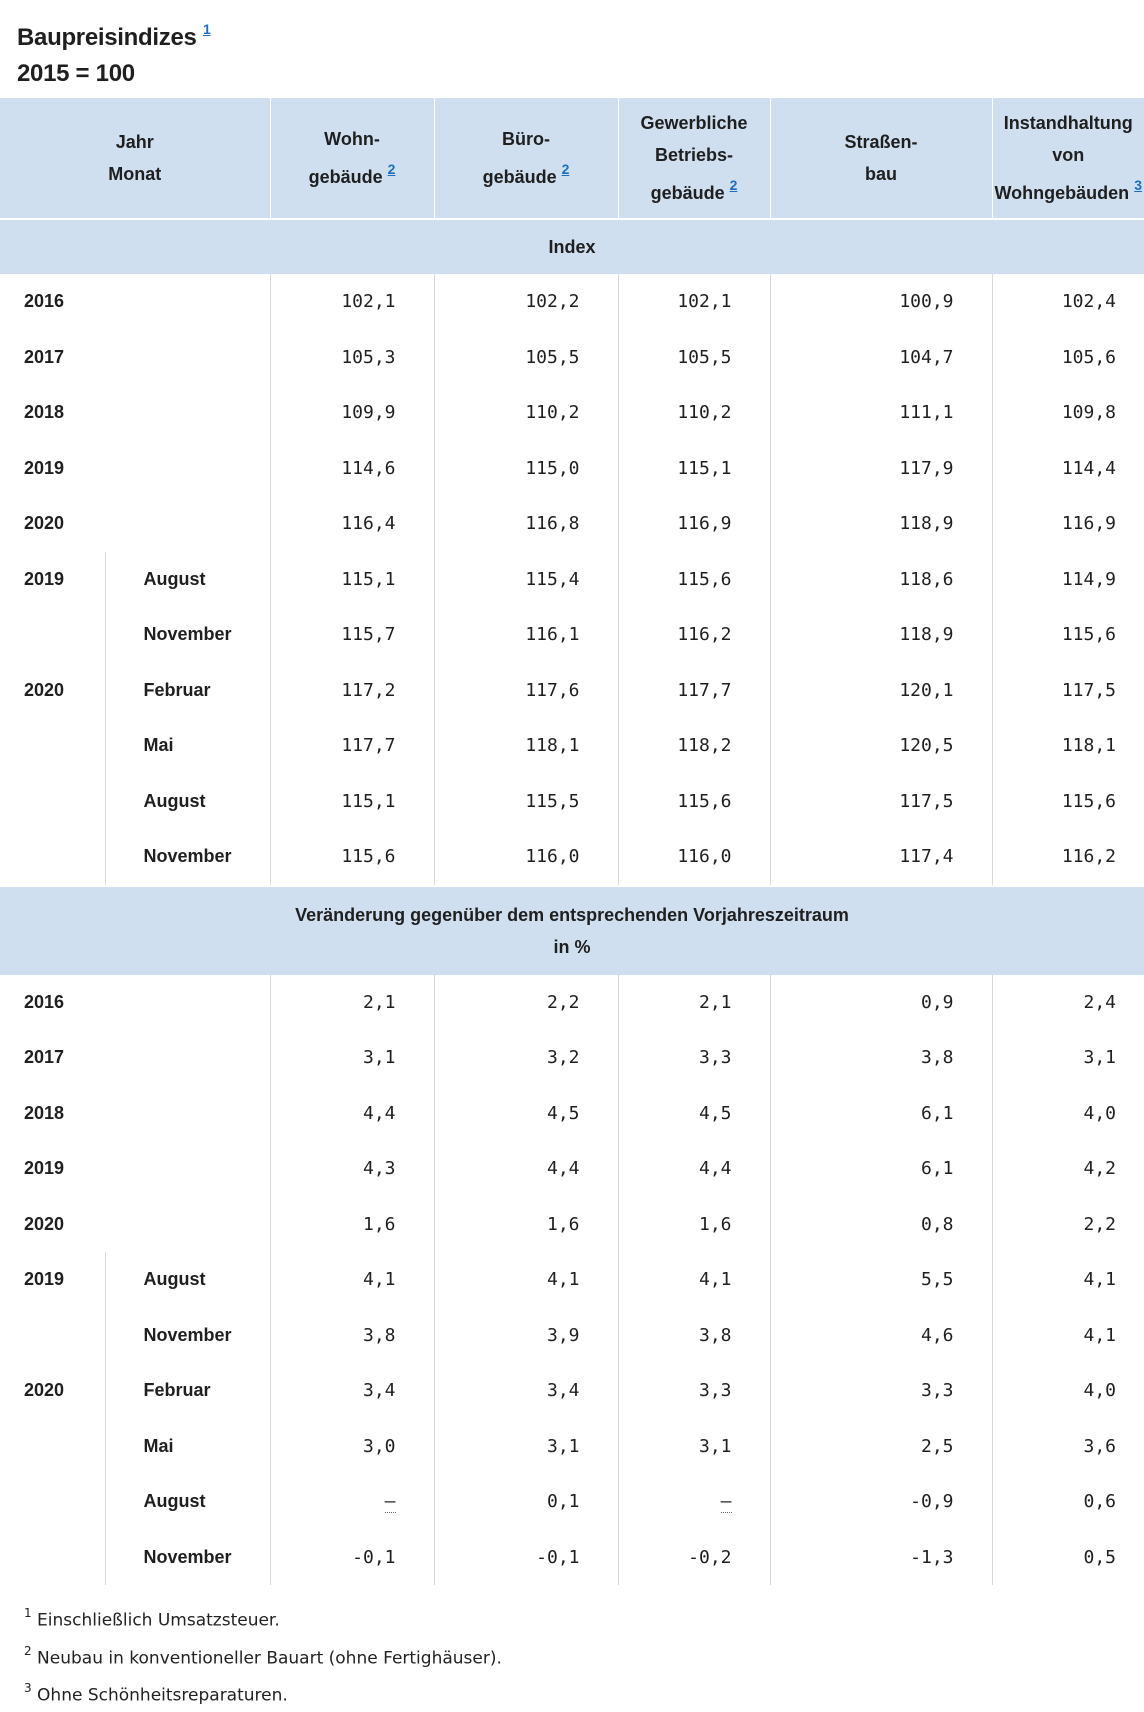 Image resolution: width=1144 pixels, height=1712 pixels. What do you see at coordinates (704, 357) in the screenshot?
I see `value-text: 105,5` at bounding box center [704, 357].